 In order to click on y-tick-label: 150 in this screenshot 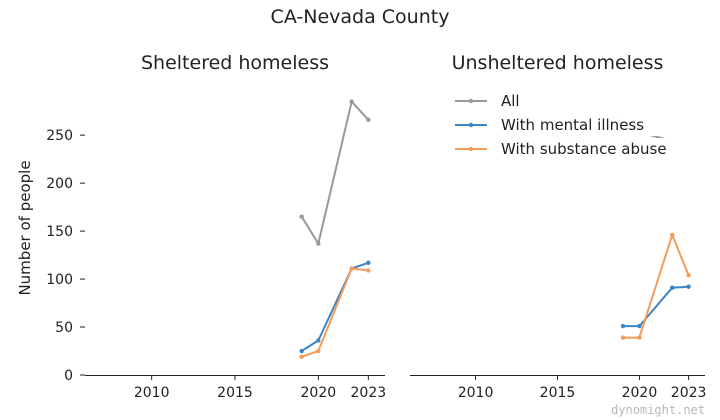, I will do `click(59, 232)`.